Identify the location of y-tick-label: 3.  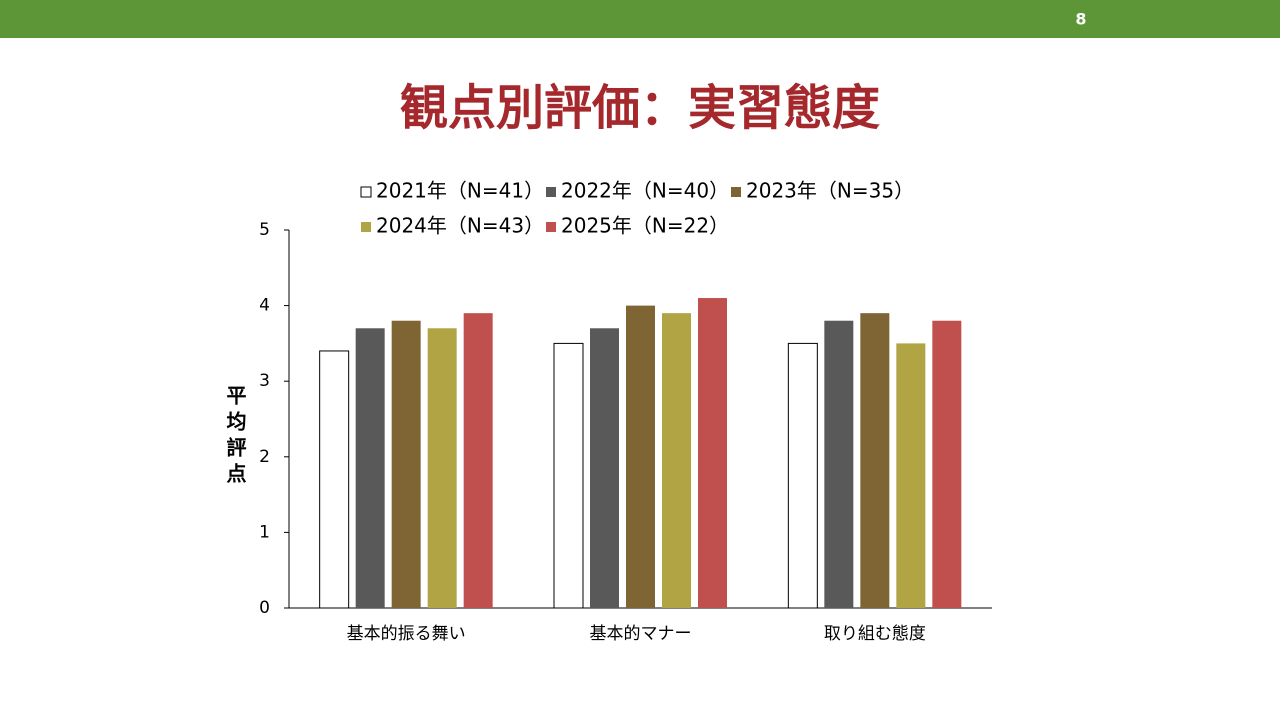
(264, 381).